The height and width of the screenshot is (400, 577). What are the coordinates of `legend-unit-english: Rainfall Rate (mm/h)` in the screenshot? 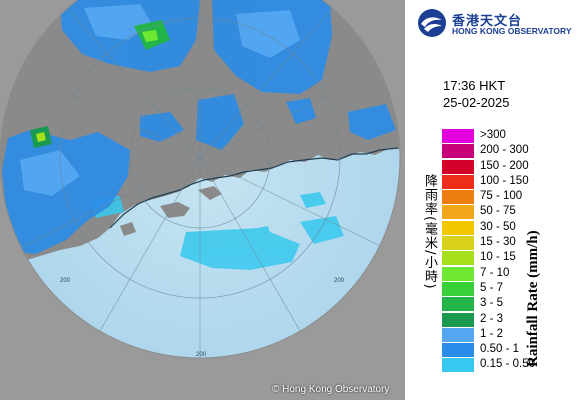 It's located at (533, 298).